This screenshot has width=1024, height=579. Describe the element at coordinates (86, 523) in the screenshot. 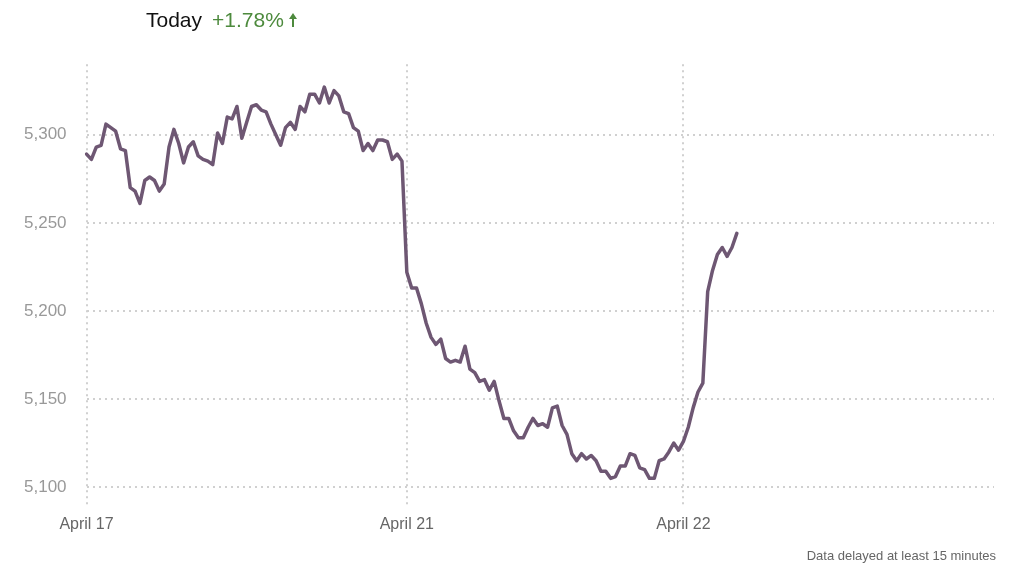

I see `x-tick-label: April 17` at that location.